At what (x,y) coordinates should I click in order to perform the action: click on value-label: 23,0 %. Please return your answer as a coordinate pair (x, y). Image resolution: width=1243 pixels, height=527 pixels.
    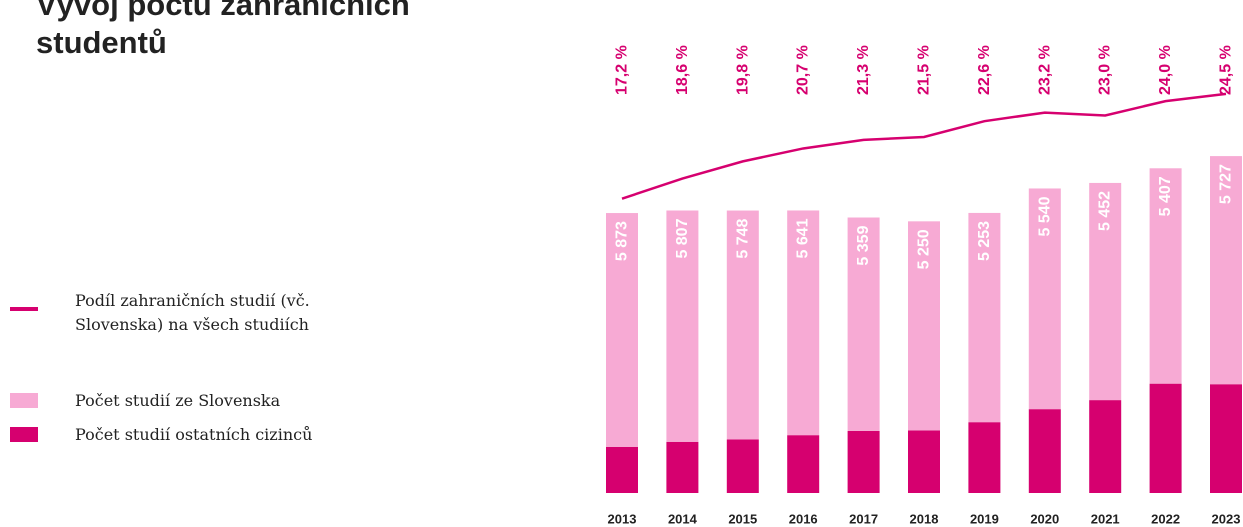
    Looking at the image, I should click on (1105, 70).